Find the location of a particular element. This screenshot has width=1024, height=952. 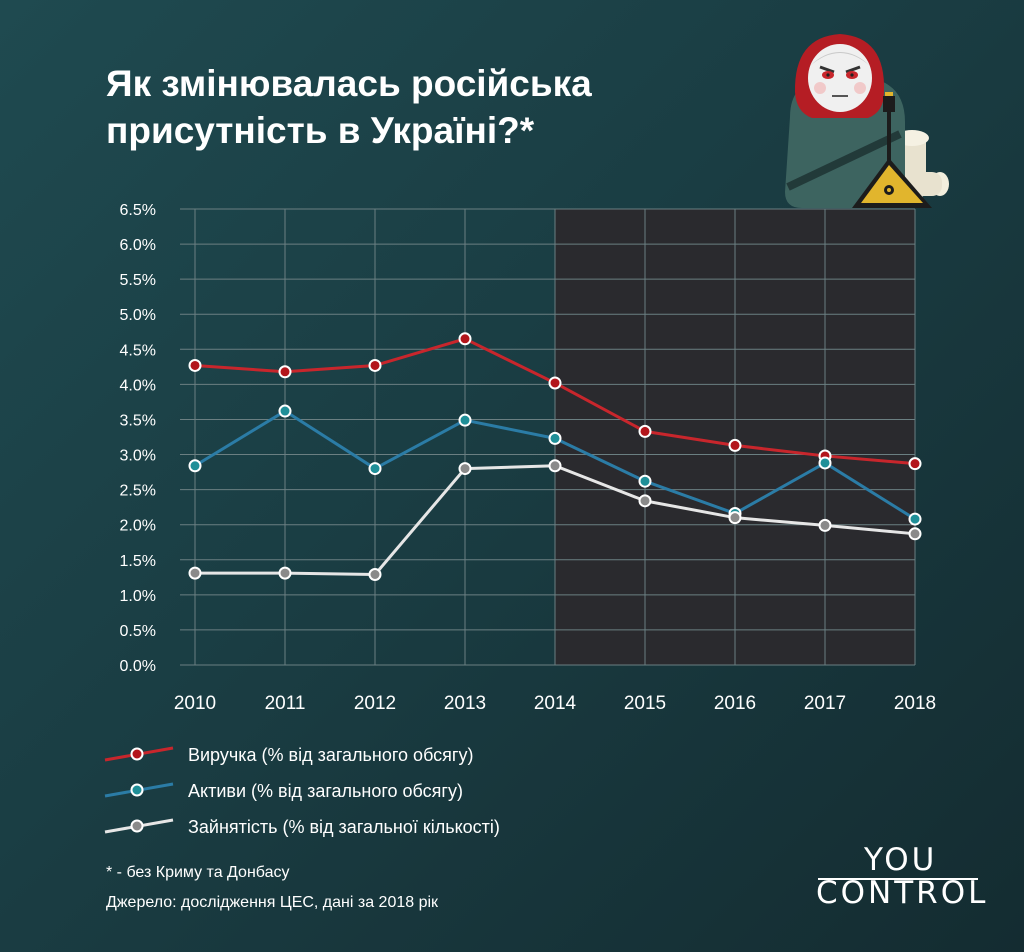

youcontrol-logo: YOU CONTROL is located at coordinates (899, 877).